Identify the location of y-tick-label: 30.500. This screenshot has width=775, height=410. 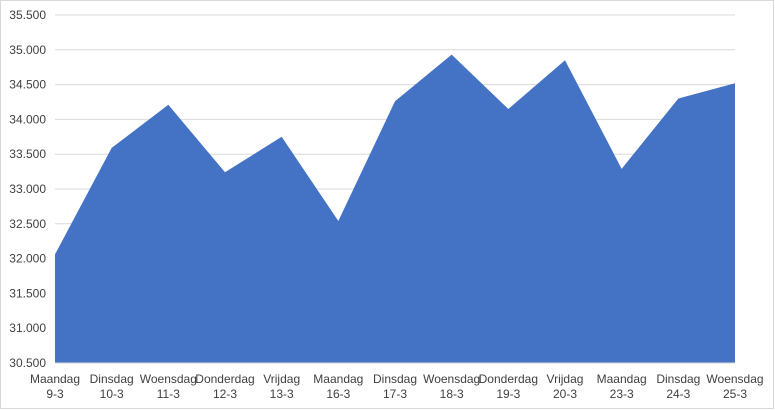
(27, 363).